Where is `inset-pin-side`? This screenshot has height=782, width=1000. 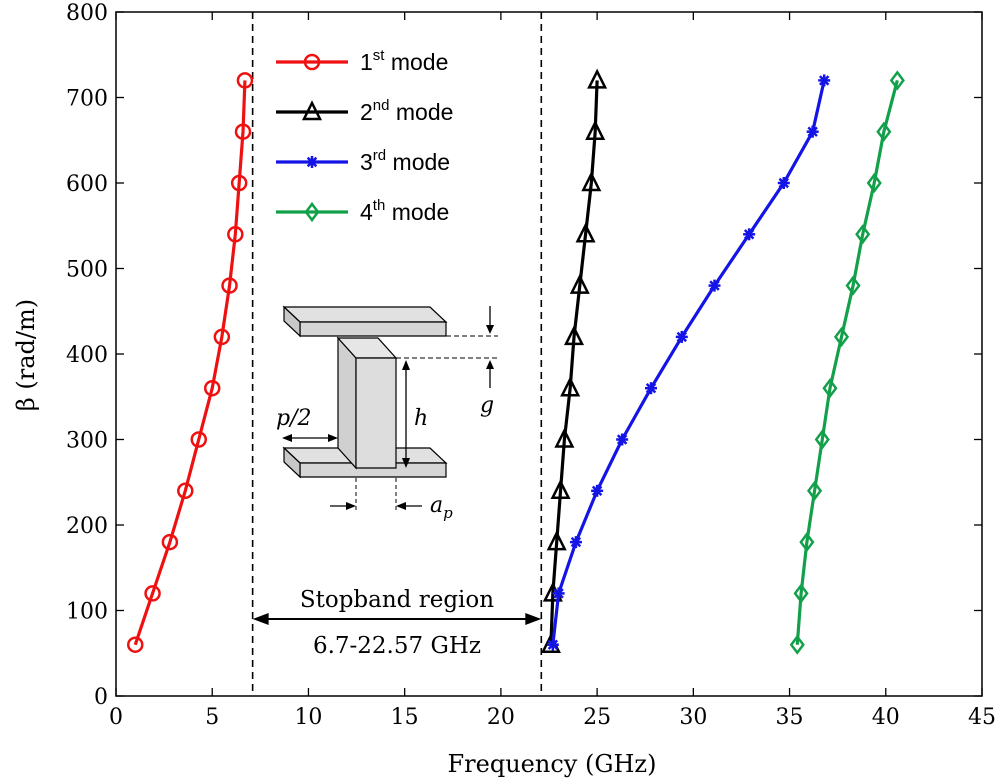 inset-pin-side is located at coordinates (347, 403).